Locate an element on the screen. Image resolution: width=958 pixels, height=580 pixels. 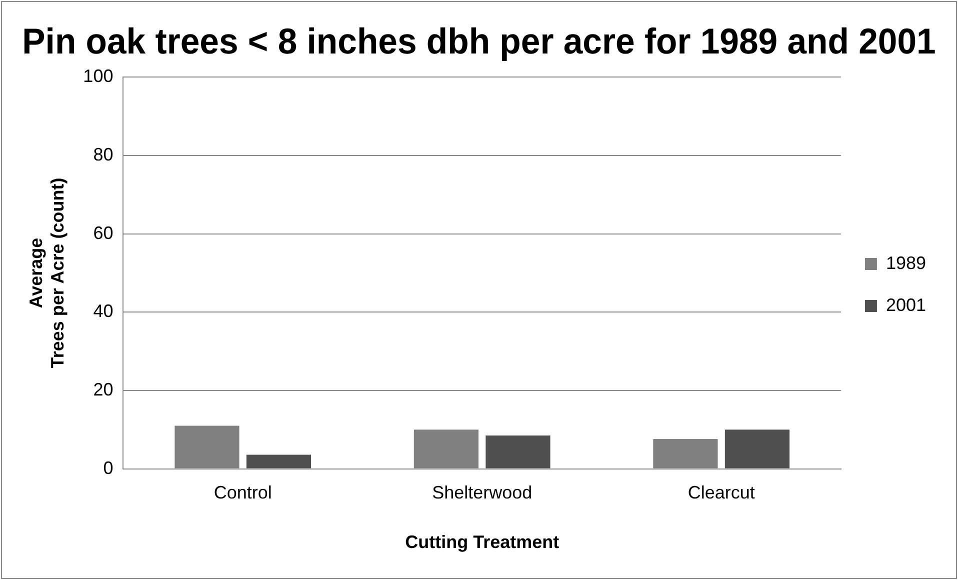
y-tick-label: 80 is located at coordinates (103, 154).